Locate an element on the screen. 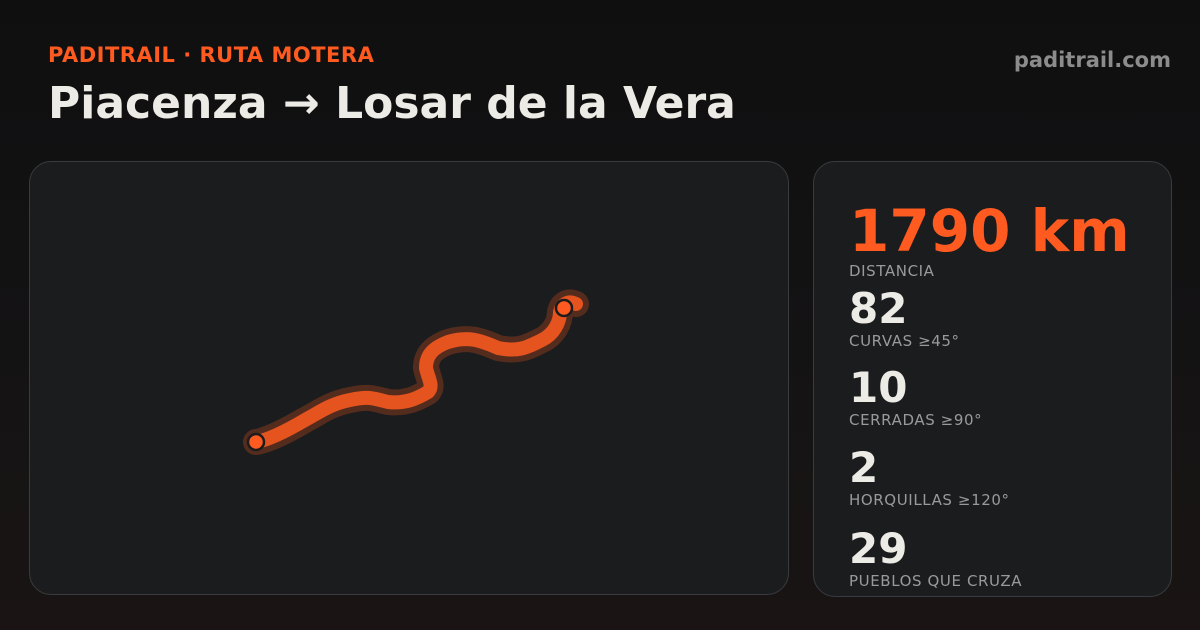  stat-distance-value: 1790 km is located at coordinates (989, 231).